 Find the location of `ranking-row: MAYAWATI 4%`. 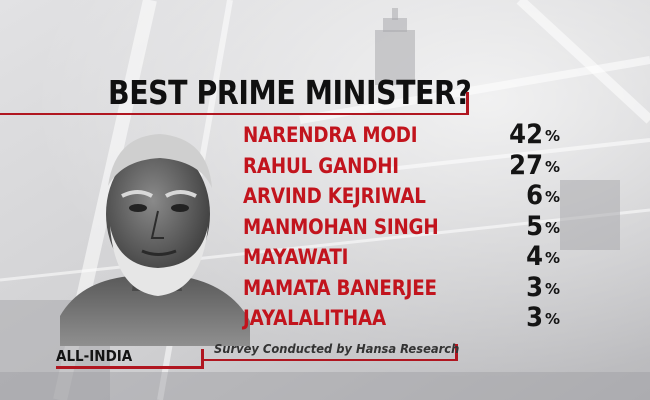

ranking-row: MAYAWATI 4% is located at coordinates (408, 257).